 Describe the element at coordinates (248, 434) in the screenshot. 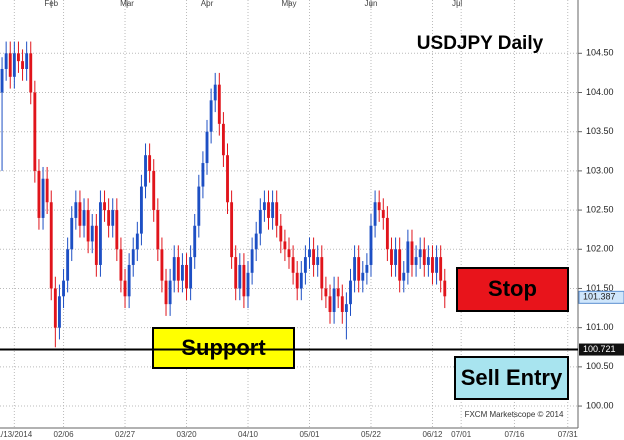

I see `x-tick-label: 04/10` at that location.